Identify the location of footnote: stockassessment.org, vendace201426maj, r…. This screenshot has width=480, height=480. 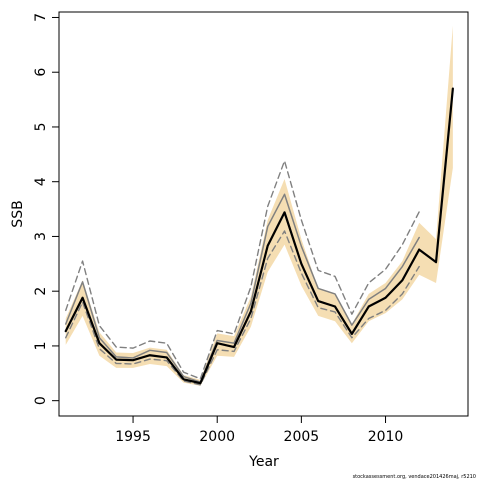
(414, 477).